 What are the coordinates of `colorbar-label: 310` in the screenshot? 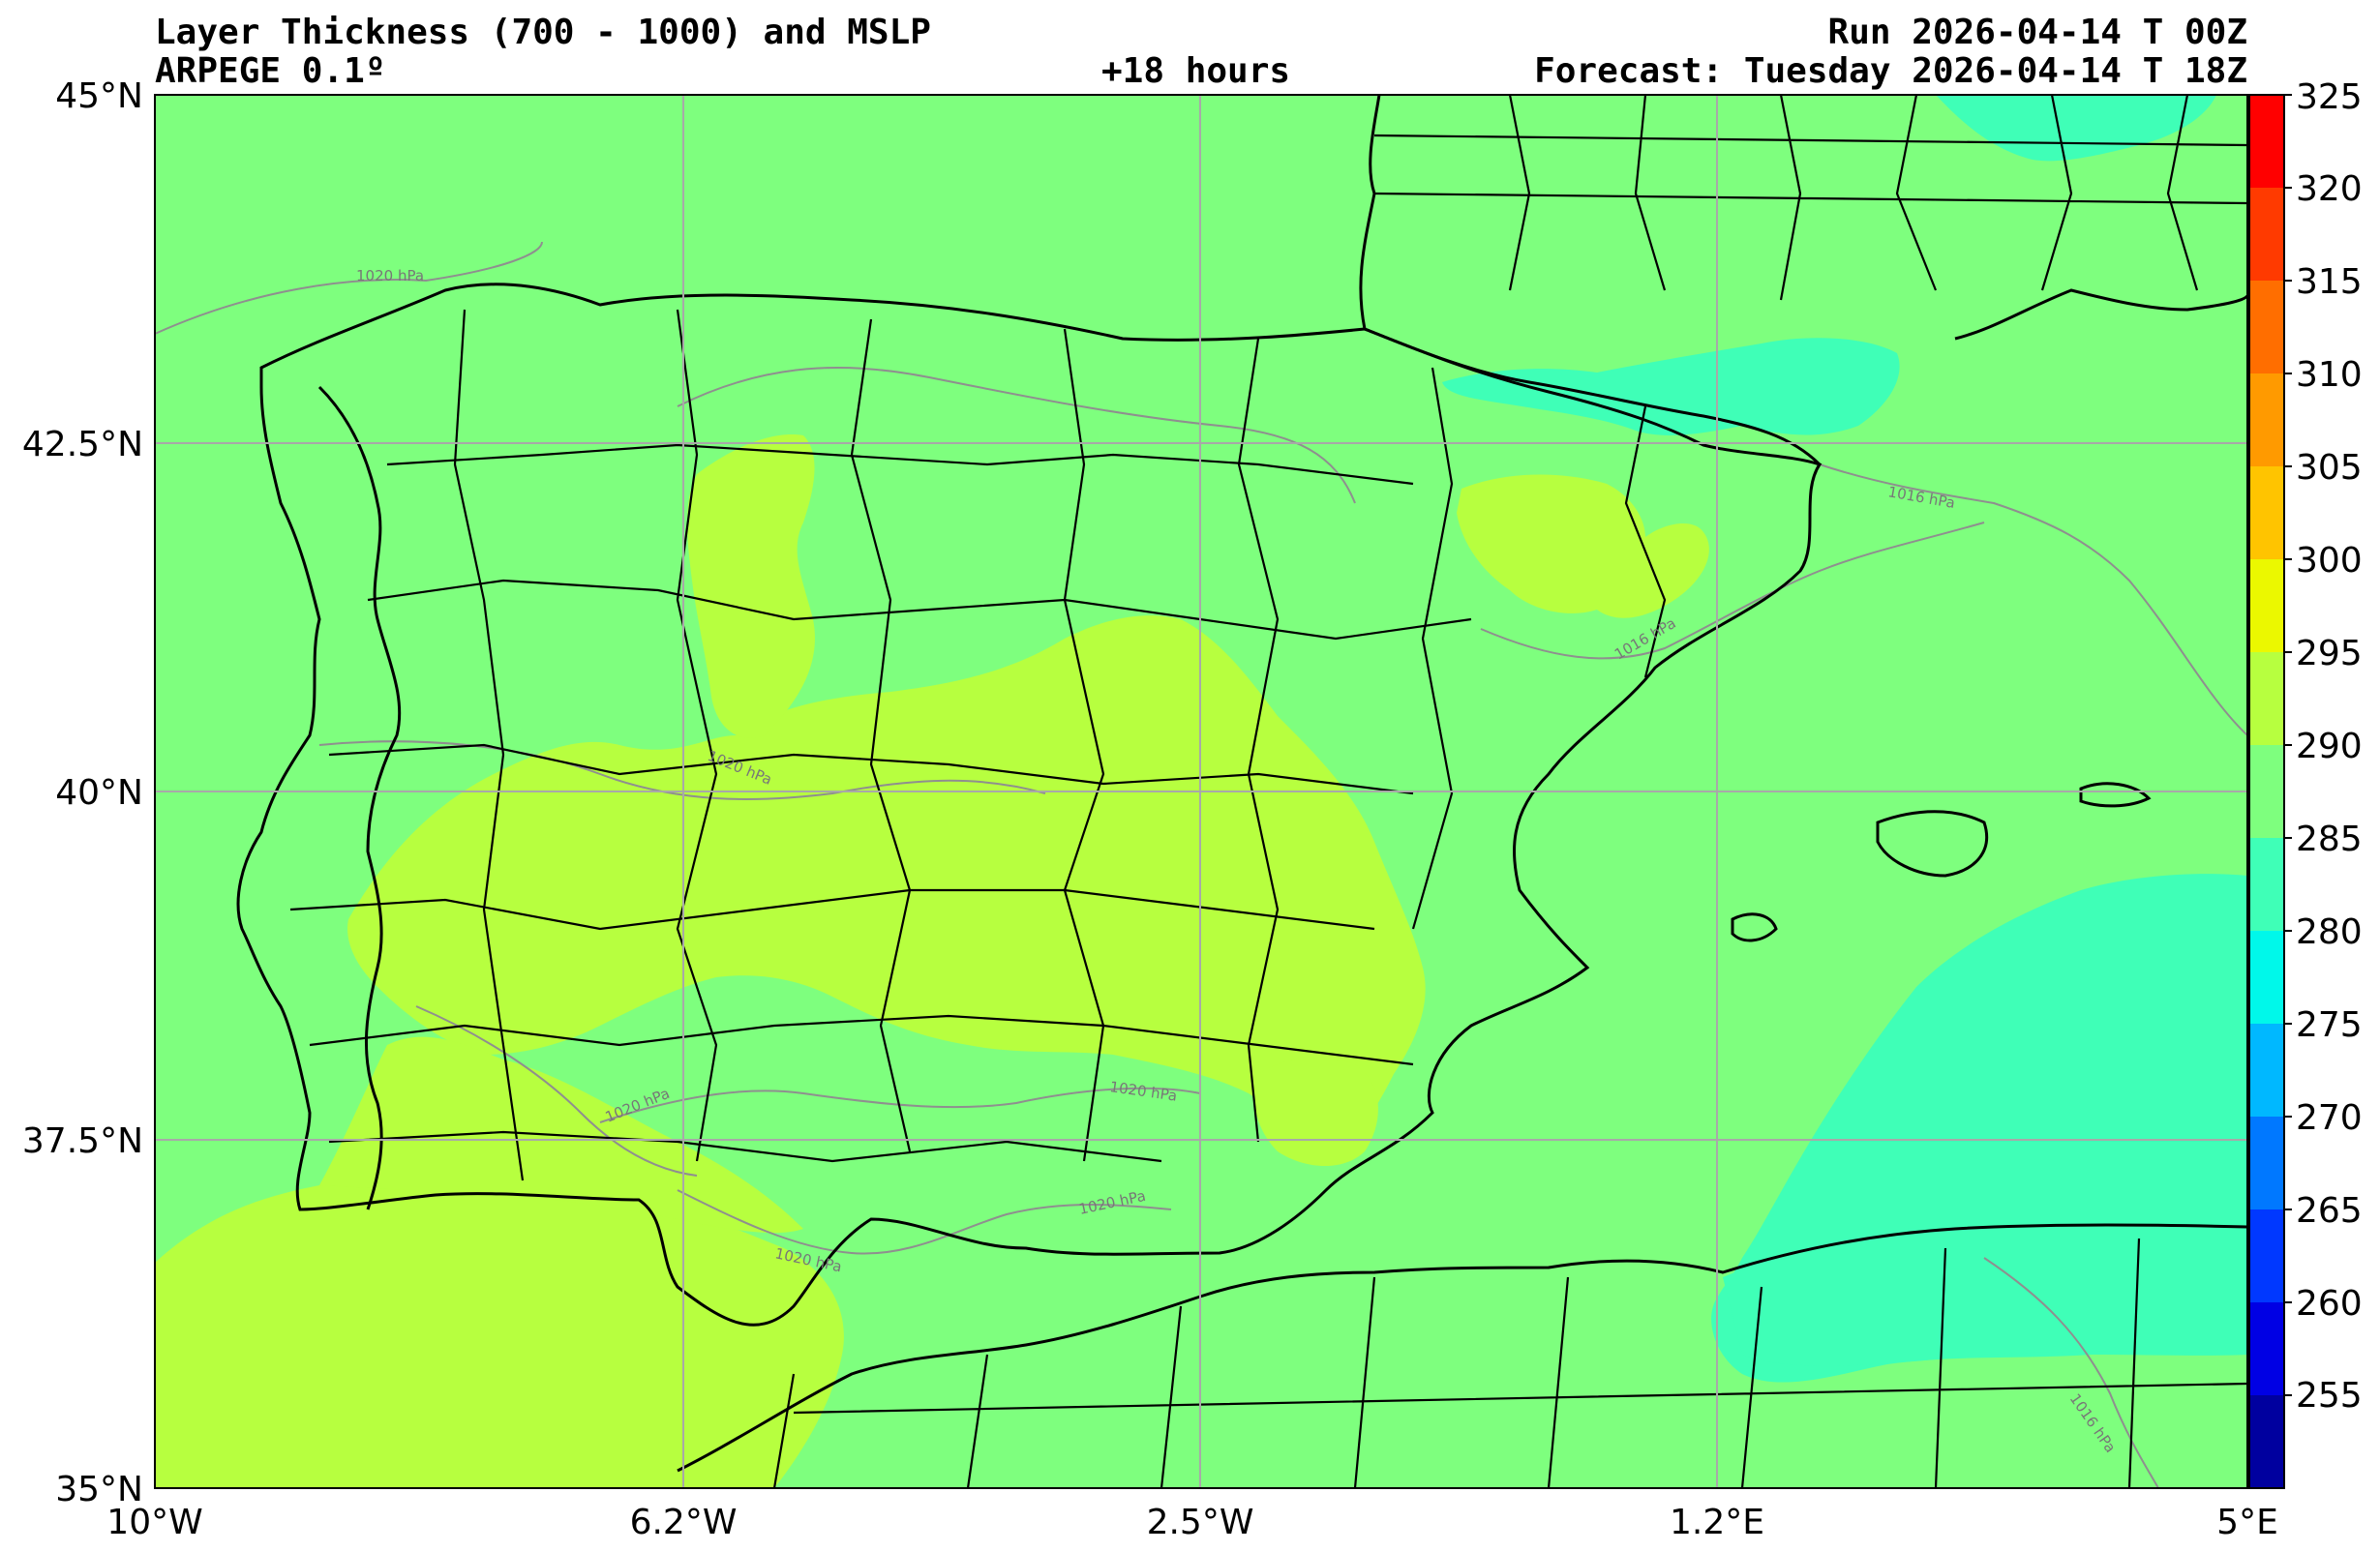 It's located at (2330, 375).